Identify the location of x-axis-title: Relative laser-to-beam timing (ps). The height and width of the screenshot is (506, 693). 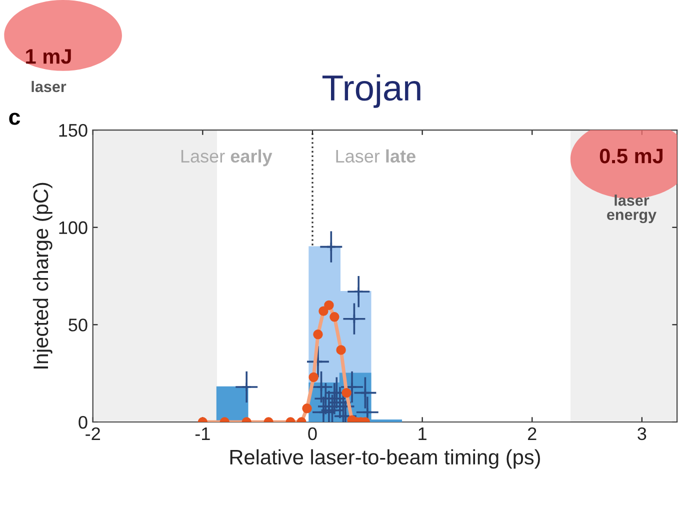
(385, 459).